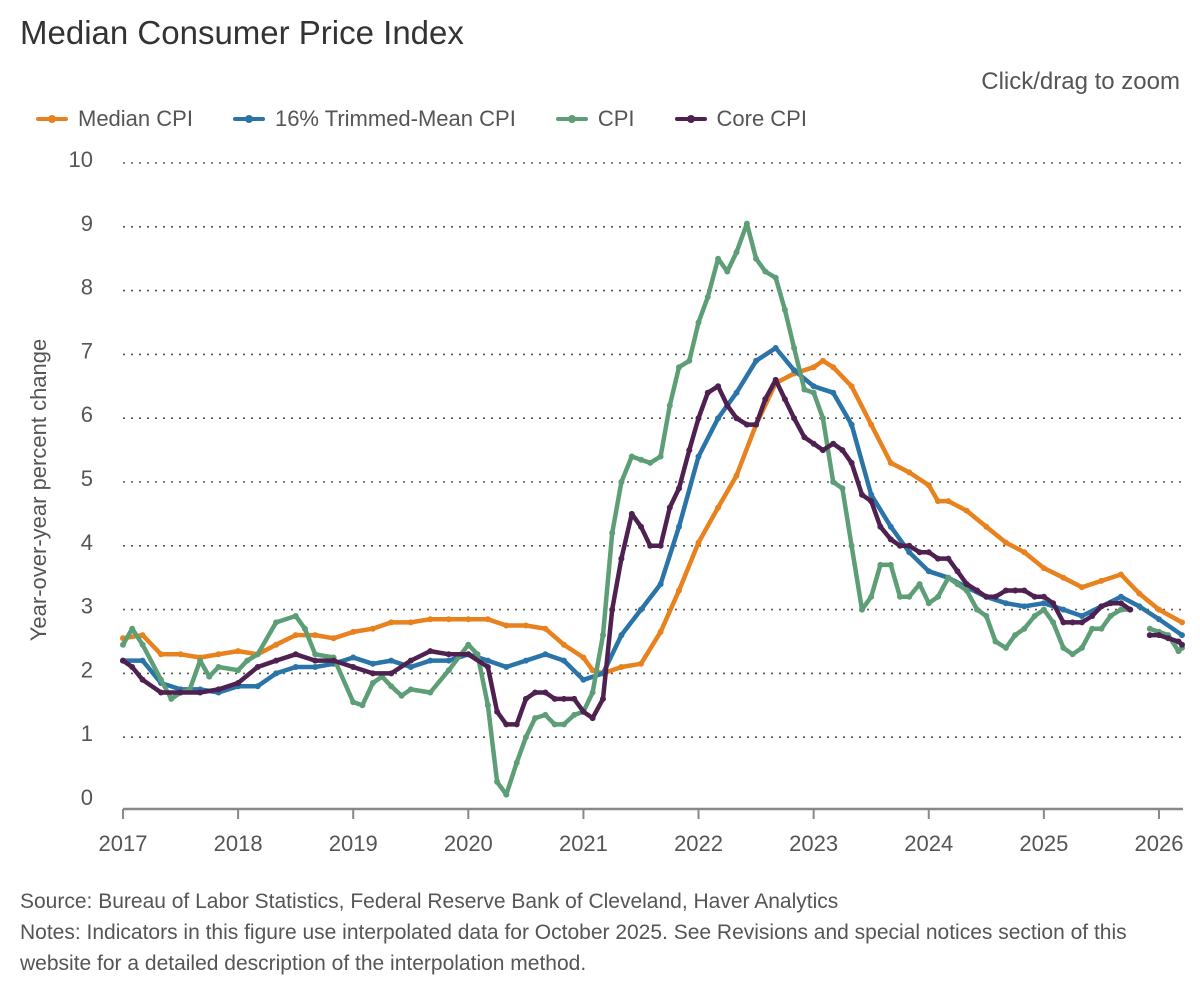 This screenshot has height=1000, width=1200. What do you see at coordinates (114, 119) in the screenshot?
I see `legend-item-median-cpi: Median CPI` at bounding box center [114, 119].